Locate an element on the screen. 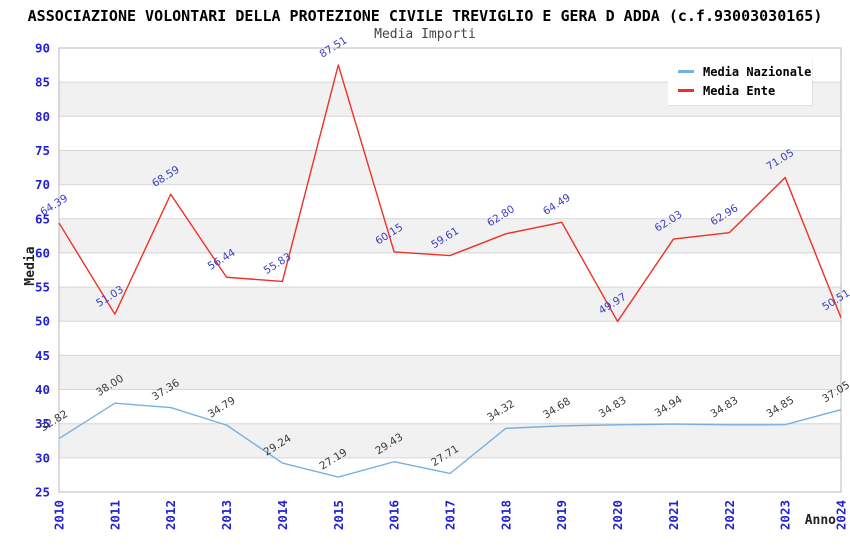 The image size is (850, 550). legend: Media Nazionale Media Ente is located at coordinates (740, 81).